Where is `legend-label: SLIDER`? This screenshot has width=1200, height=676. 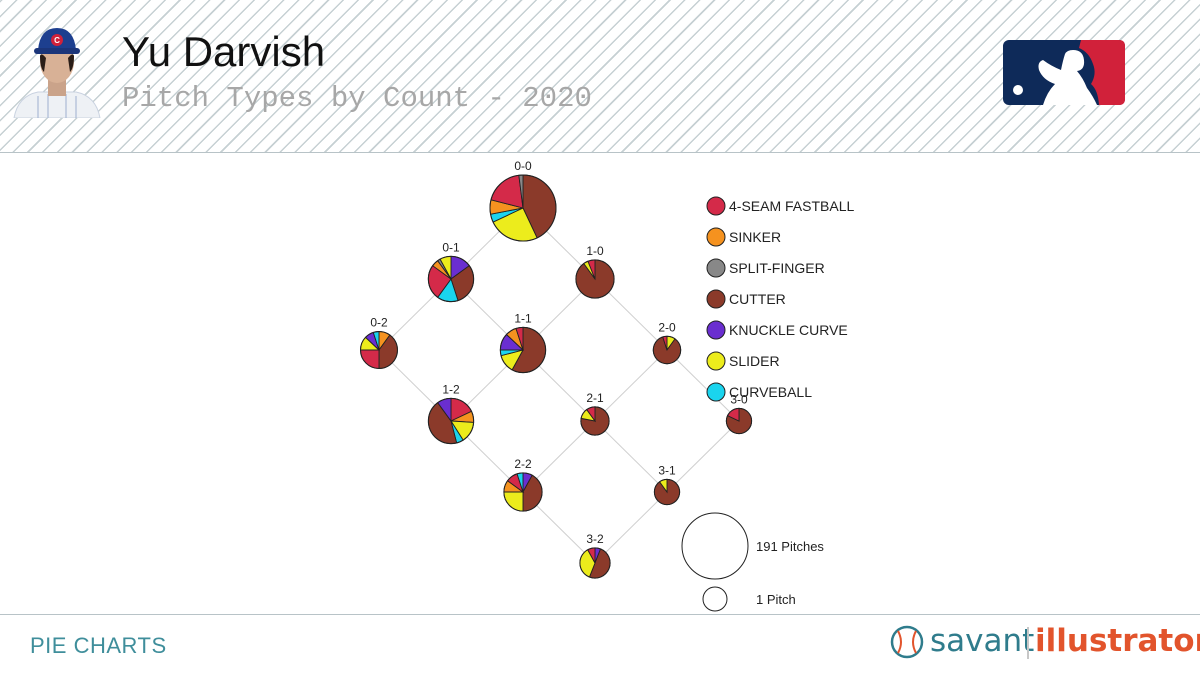 legend-label: SLIDER is located at coordinates (754, 361).